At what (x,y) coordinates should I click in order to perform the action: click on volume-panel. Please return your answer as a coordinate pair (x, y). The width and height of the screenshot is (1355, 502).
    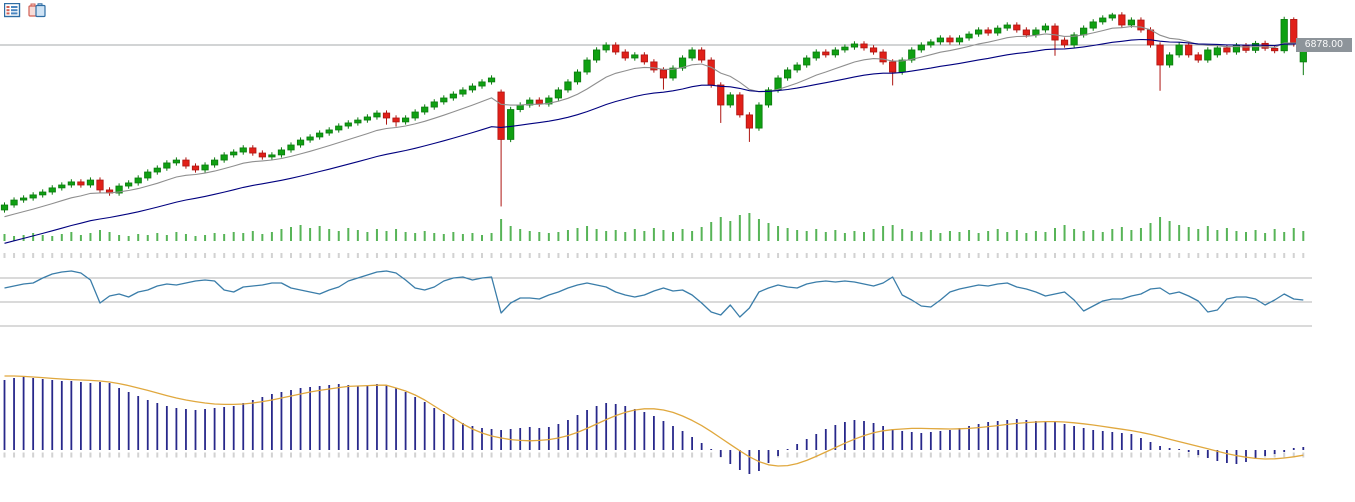
    Looking at the image, I should click on (654, 227).